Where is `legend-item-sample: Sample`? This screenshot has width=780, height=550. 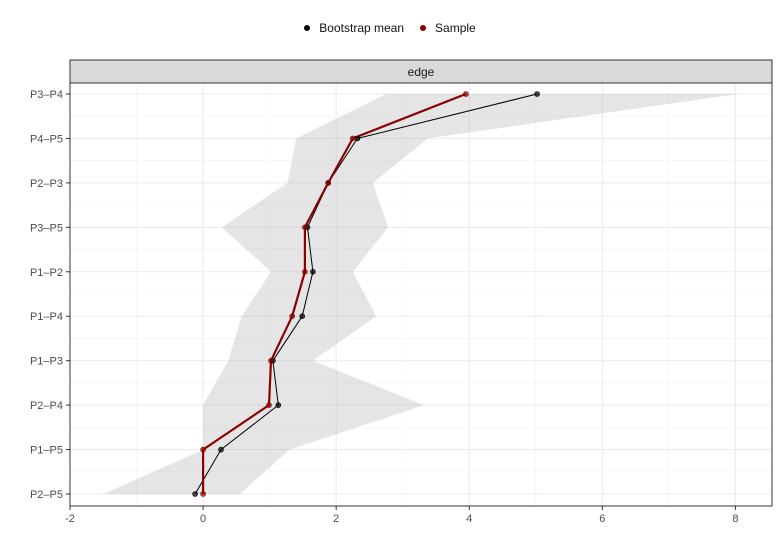 legend-item-sample: Sample is located at coordinates (448, 28).